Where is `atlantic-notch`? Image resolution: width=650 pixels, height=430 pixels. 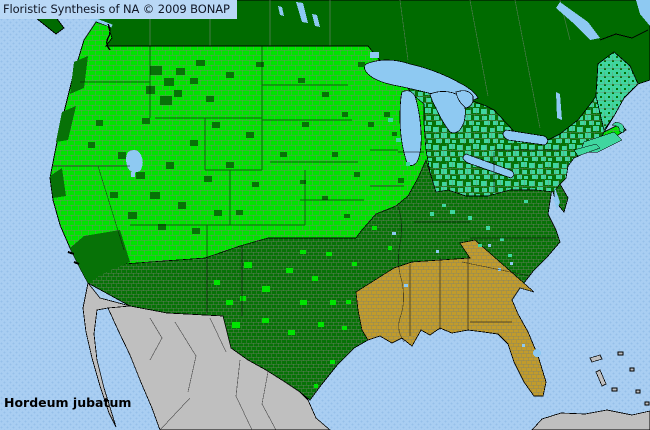 atlantic-notch is located at coordinates (643, 13).